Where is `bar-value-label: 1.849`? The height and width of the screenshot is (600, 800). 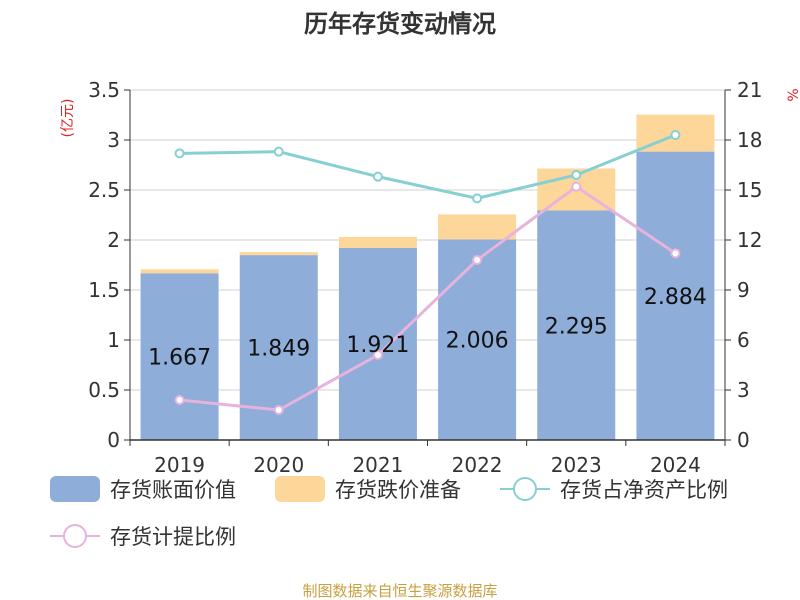 bar-value-label: 1.849 is located at coordinates (278, 349).